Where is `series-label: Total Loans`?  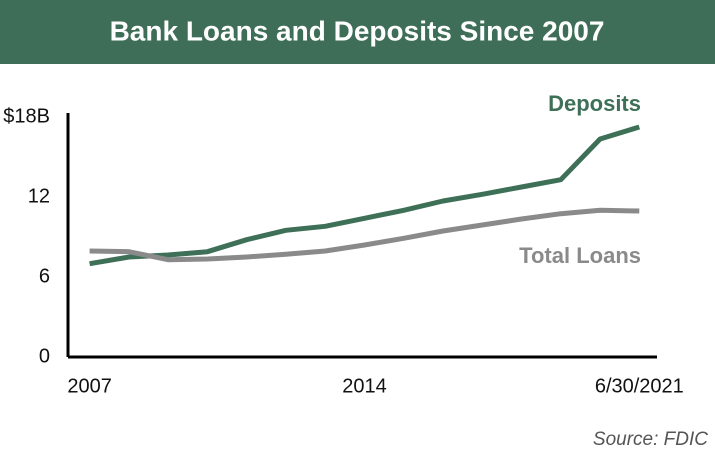 series-label: Total Loans is located at coordinates (580, 255).